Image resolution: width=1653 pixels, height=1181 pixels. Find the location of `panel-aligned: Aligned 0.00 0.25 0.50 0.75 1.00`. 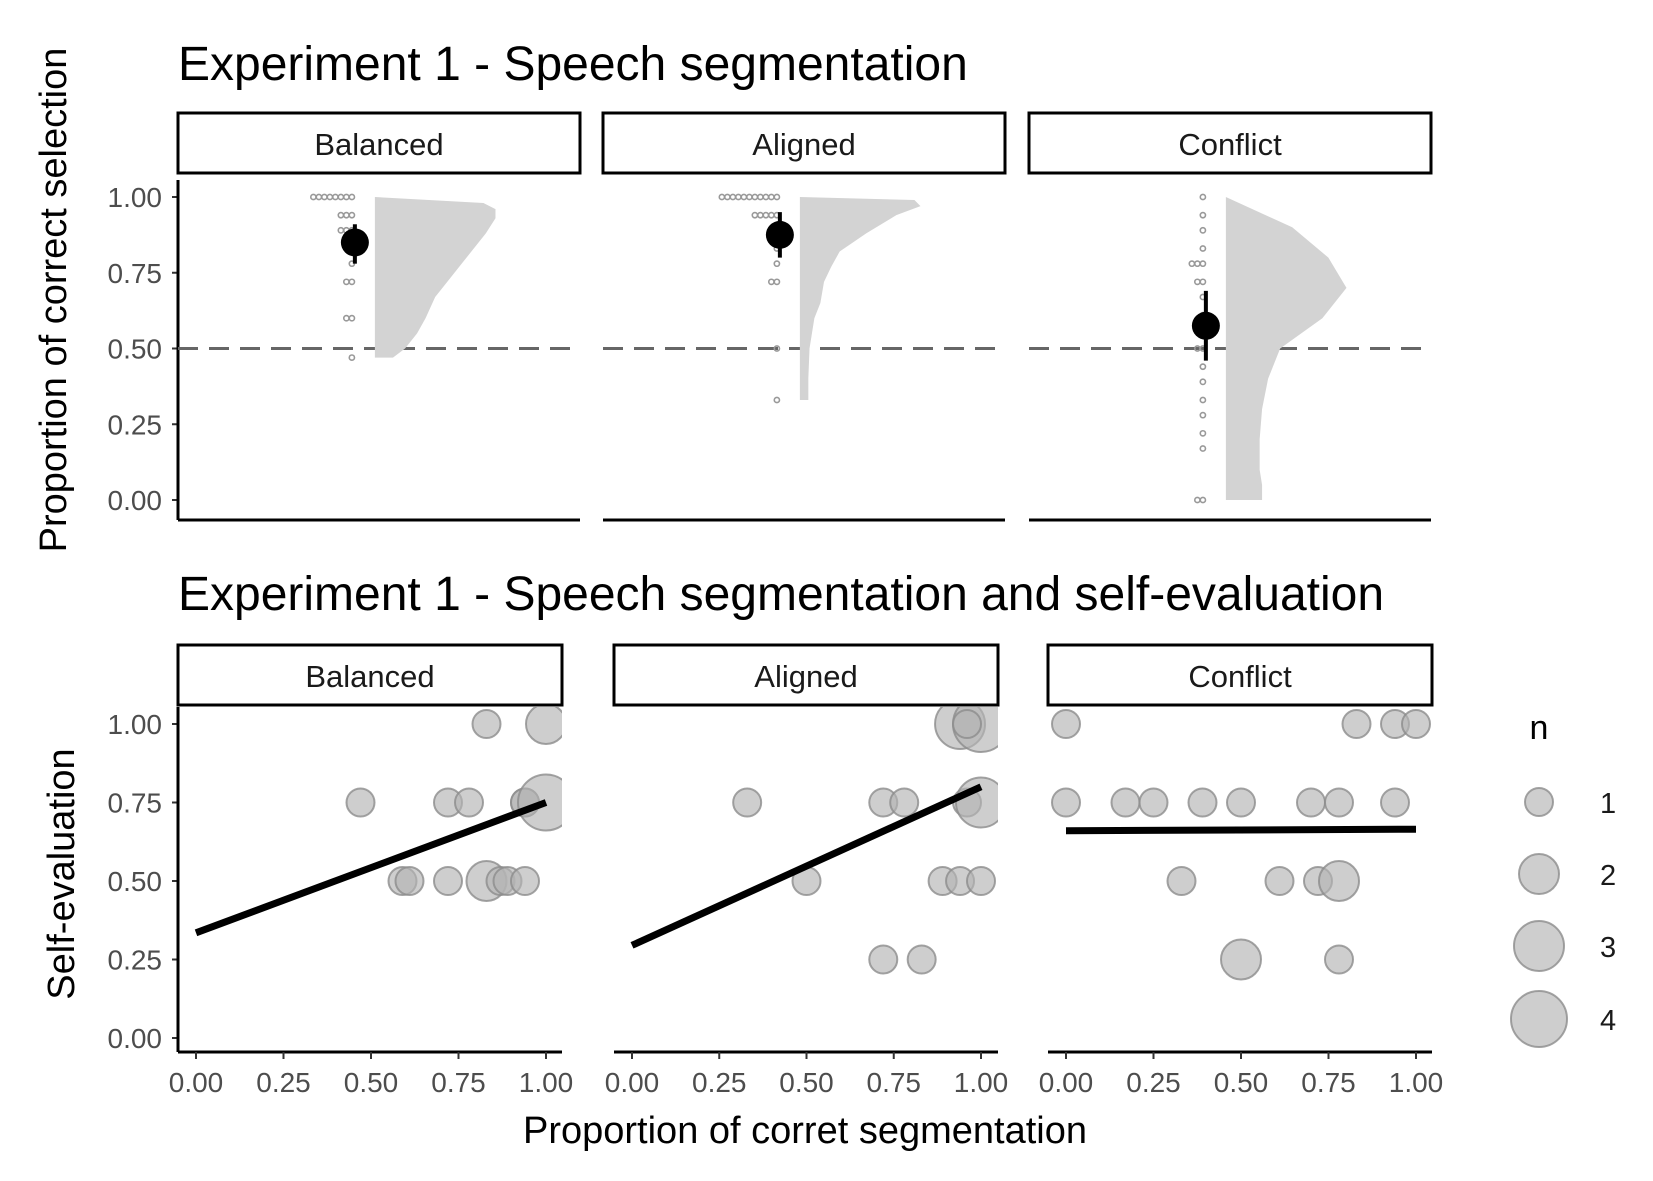

panel-aligned: Aligned 0.00 0.25 0.50 0.75 1.00 is located at coordinates (806, 870).